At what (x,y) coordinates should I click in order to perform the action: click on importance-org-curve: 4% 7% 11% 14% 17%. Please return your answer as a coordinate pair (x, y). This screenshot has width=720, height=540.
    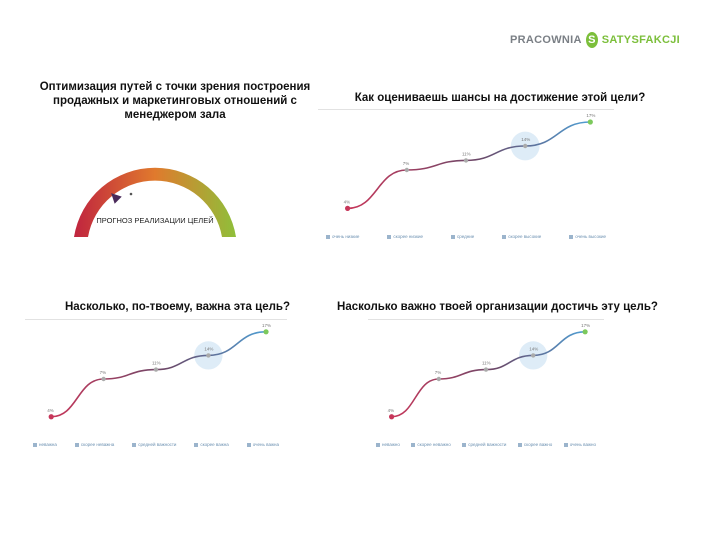
    Looking at the image, I should click on (489, 371).